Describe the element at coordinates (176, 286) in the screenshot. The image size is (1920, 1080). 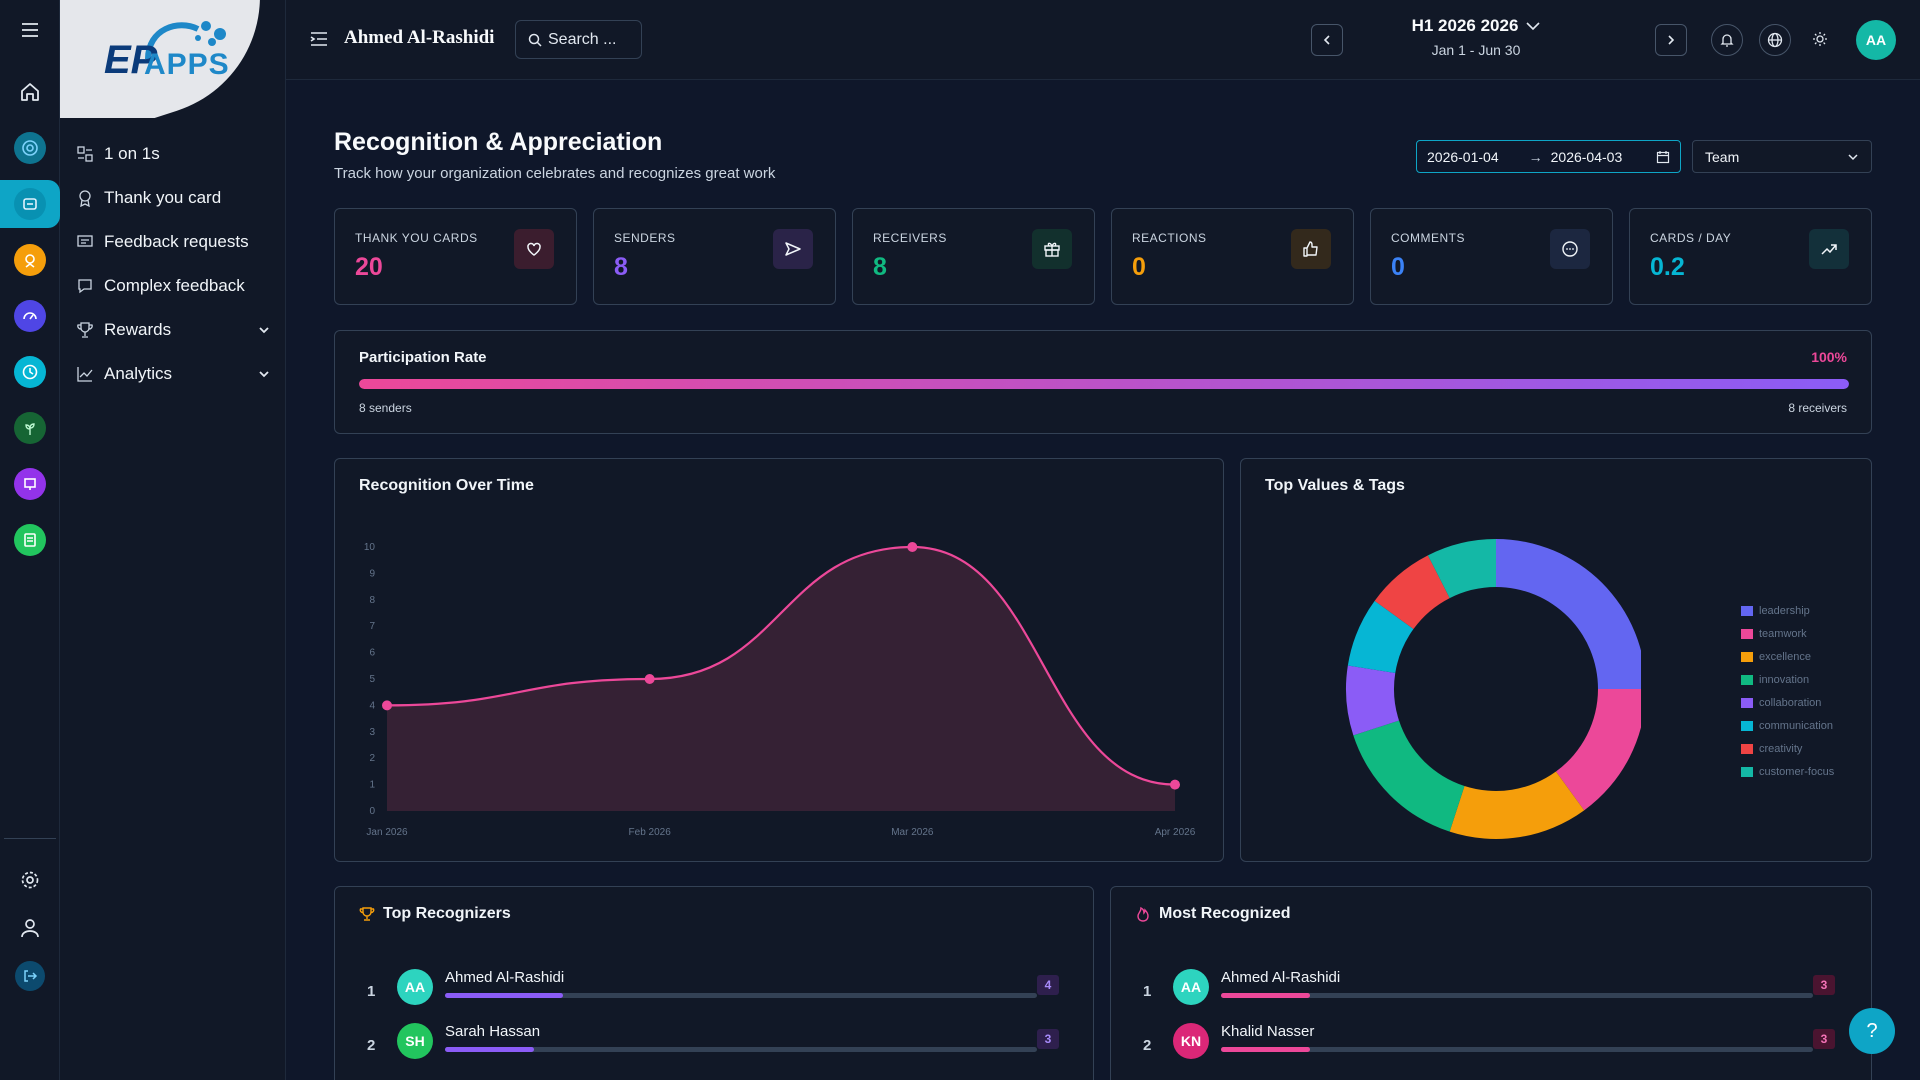
I see `sidebar-item-complex-feedback: Complex feedback` at that location.